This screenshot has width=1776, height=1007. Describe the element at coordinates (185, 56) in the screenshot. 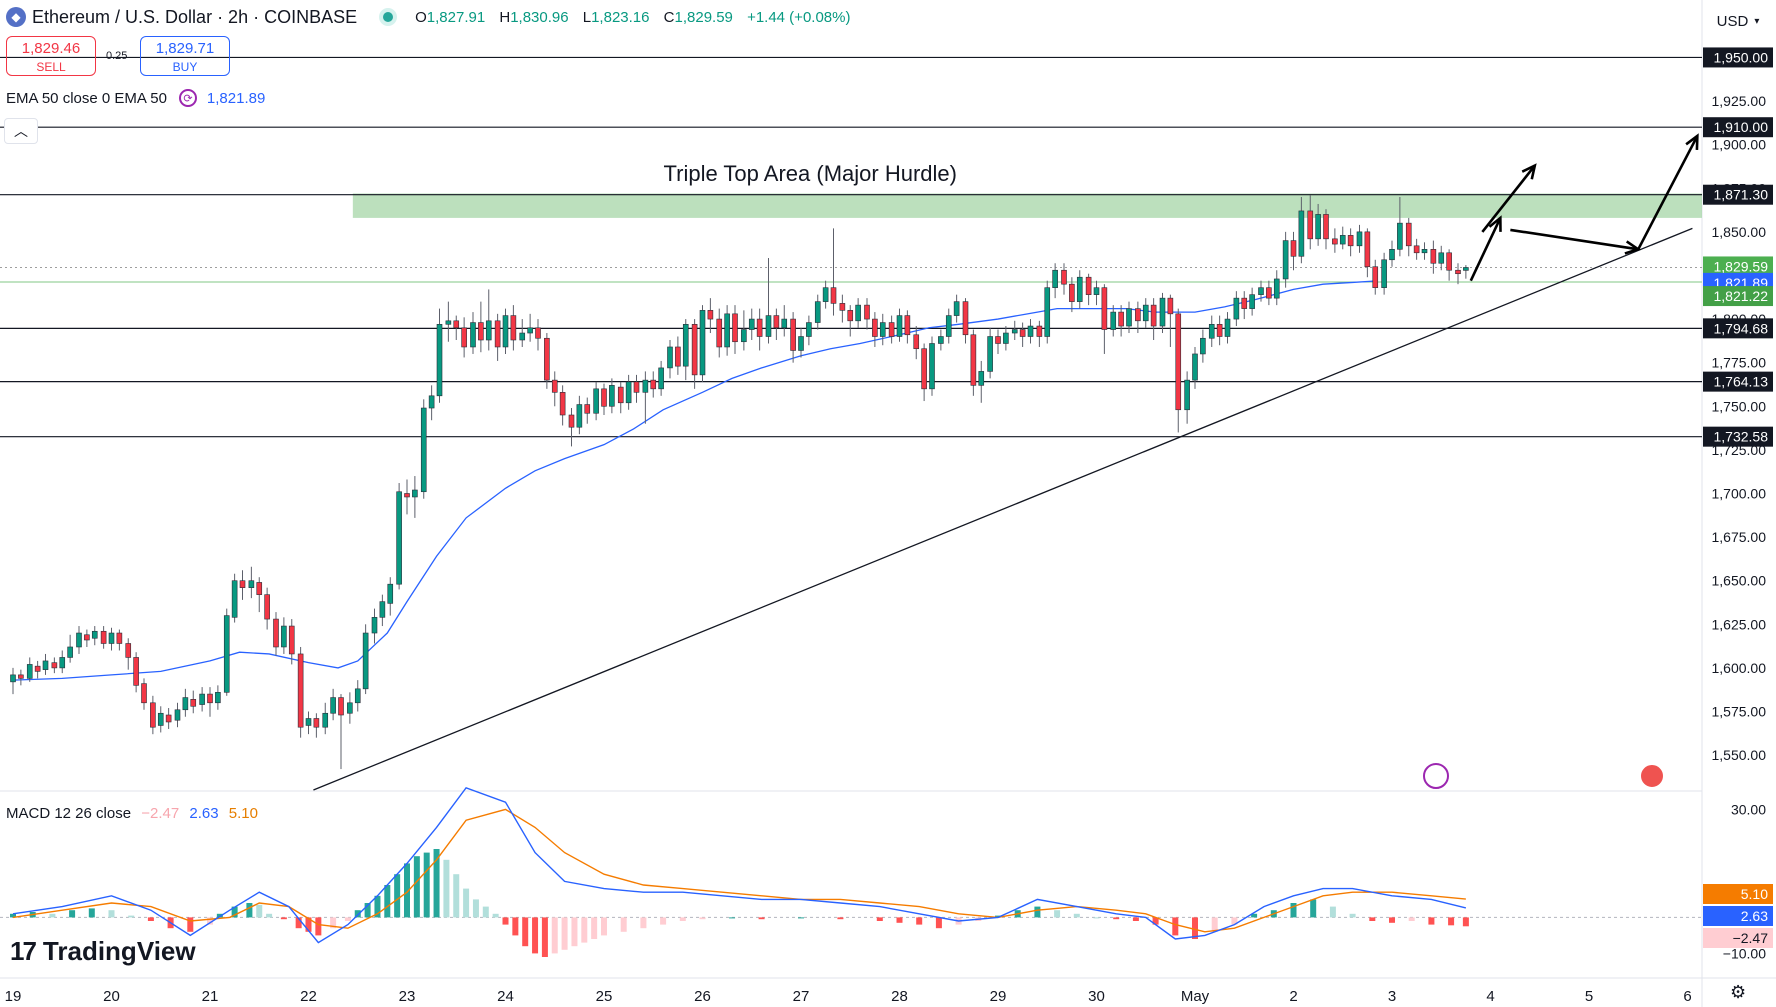

I see `buy-button: 1,829.71 BUY` at that location.